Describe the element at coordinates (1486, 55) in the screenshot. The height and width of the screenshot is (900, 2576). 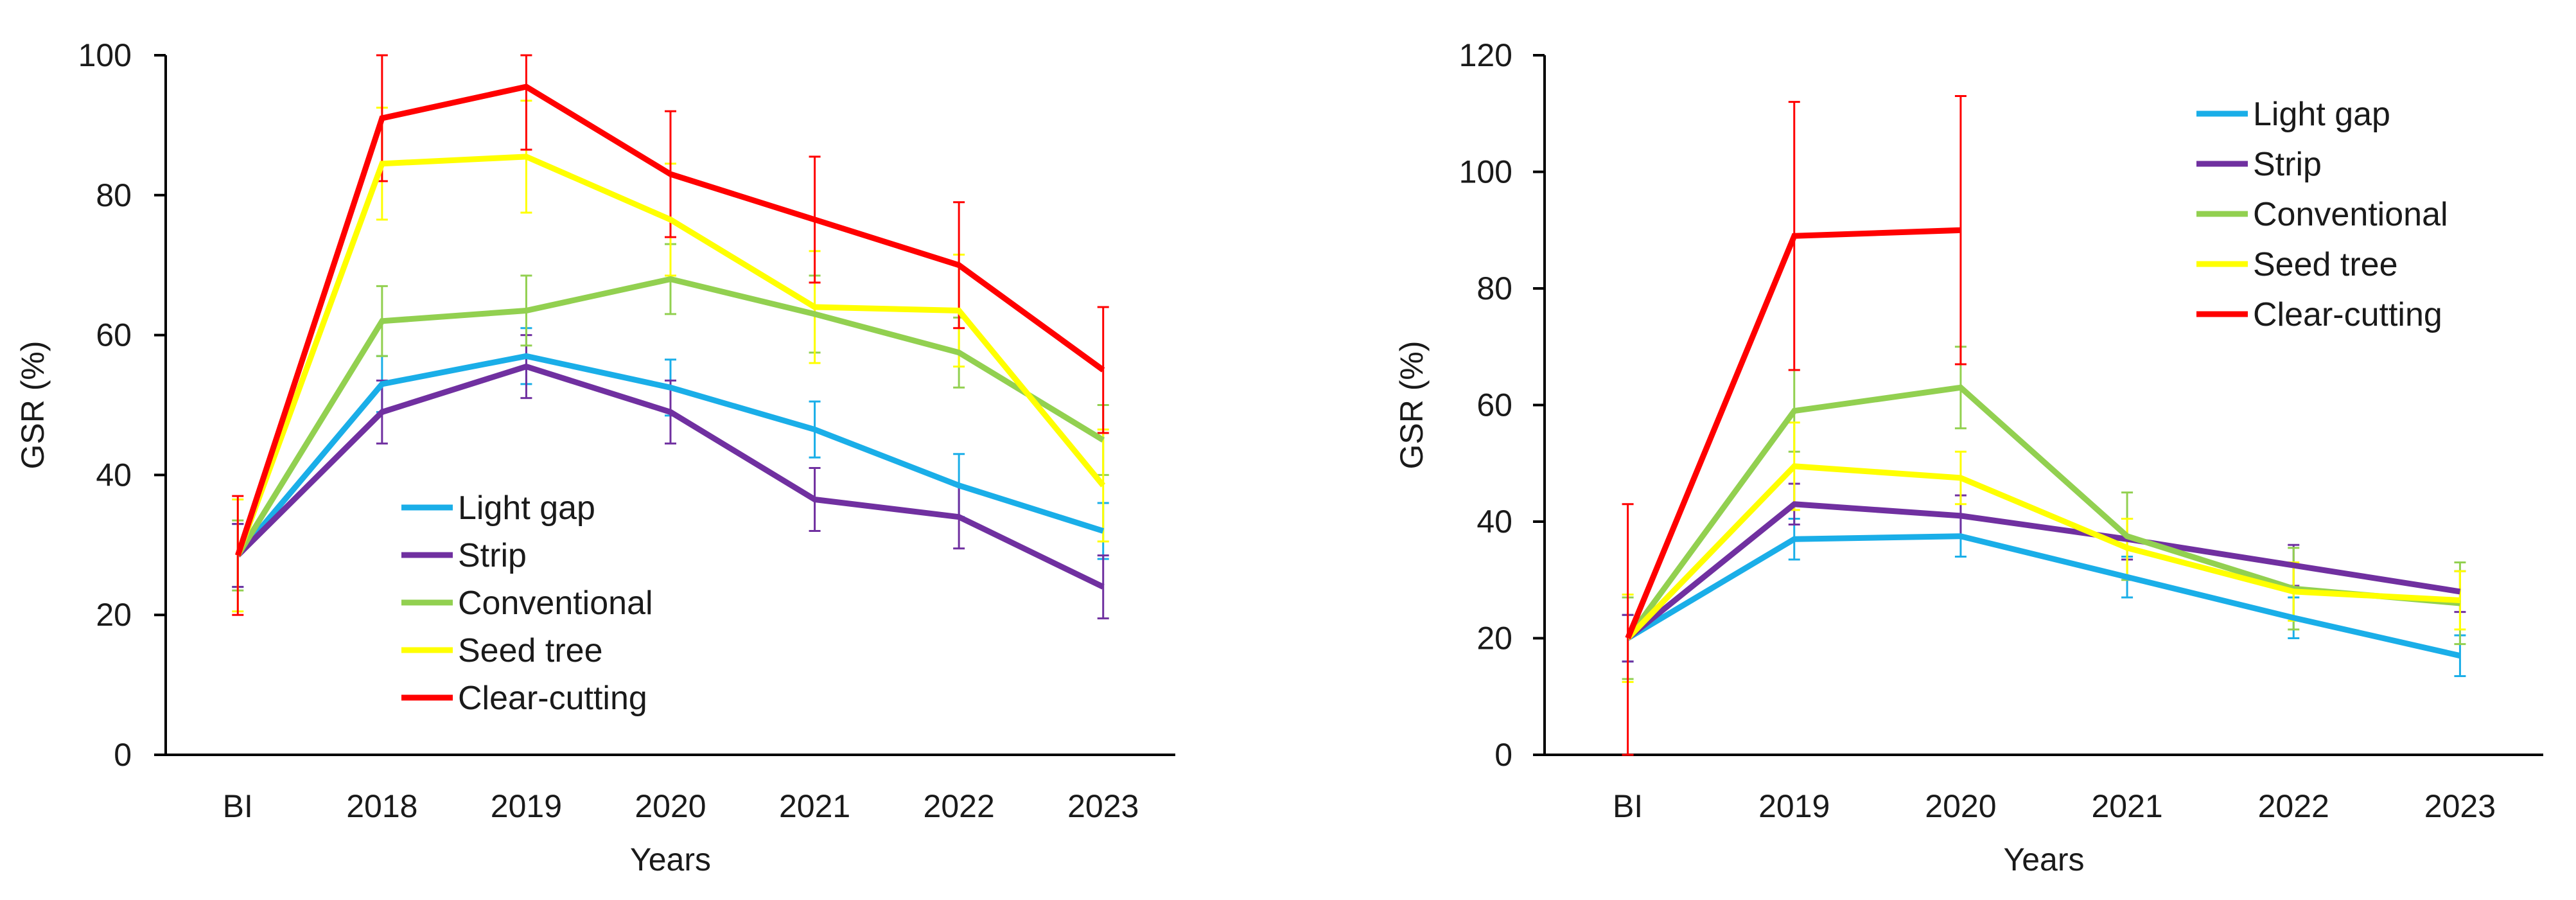
I see `y-tick-label: 120` at that location.